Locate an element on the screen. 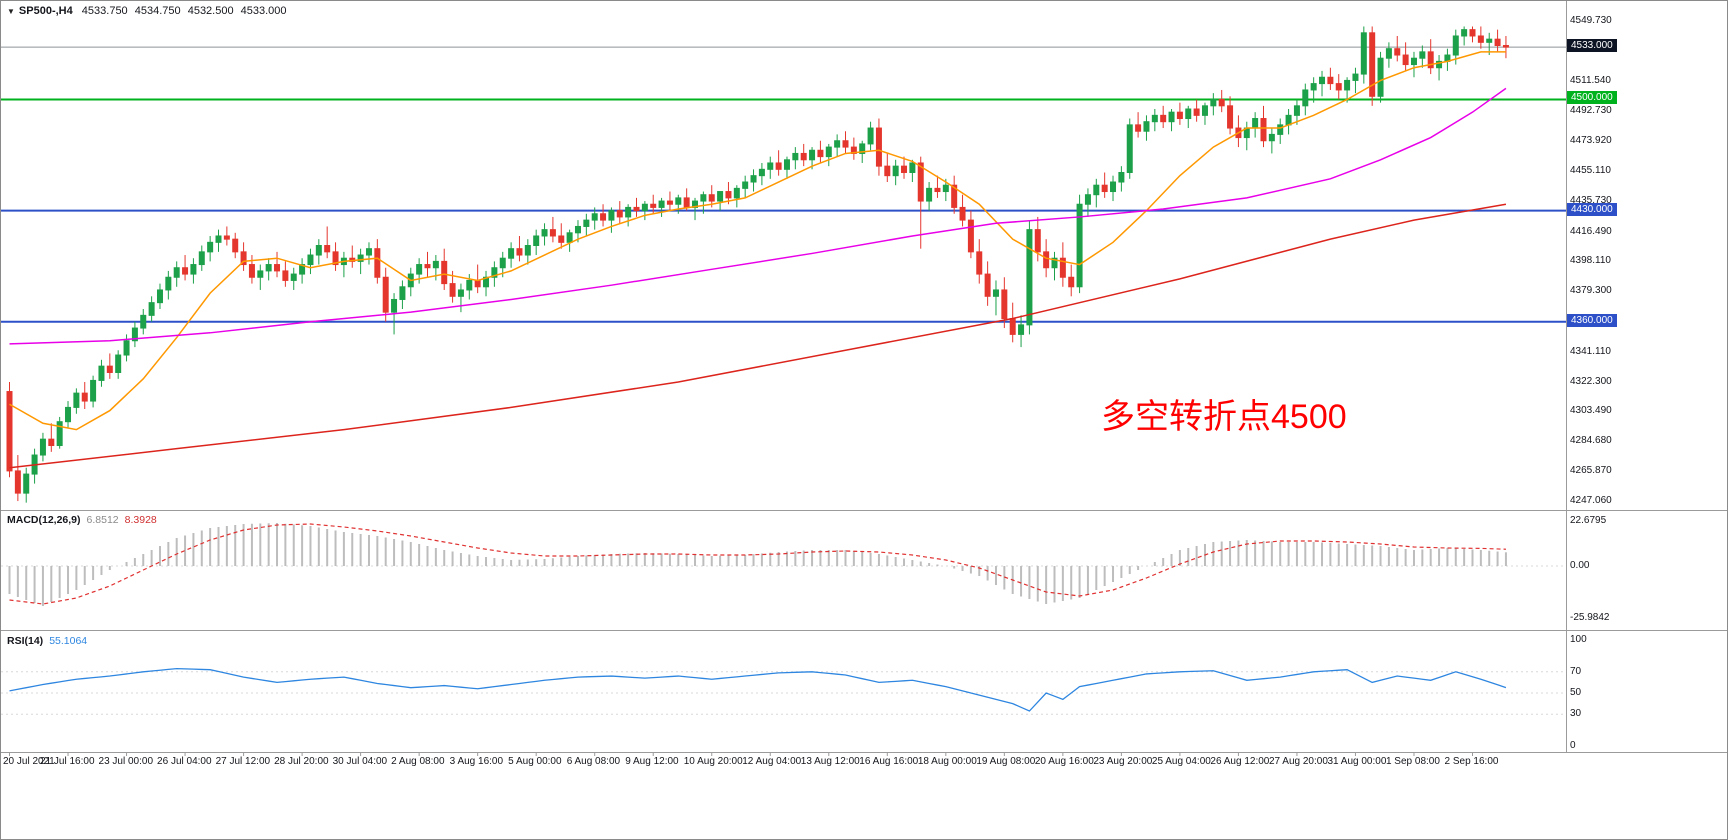  time-label: 26 Jul 04:00 is located at coordinates (184, 761).